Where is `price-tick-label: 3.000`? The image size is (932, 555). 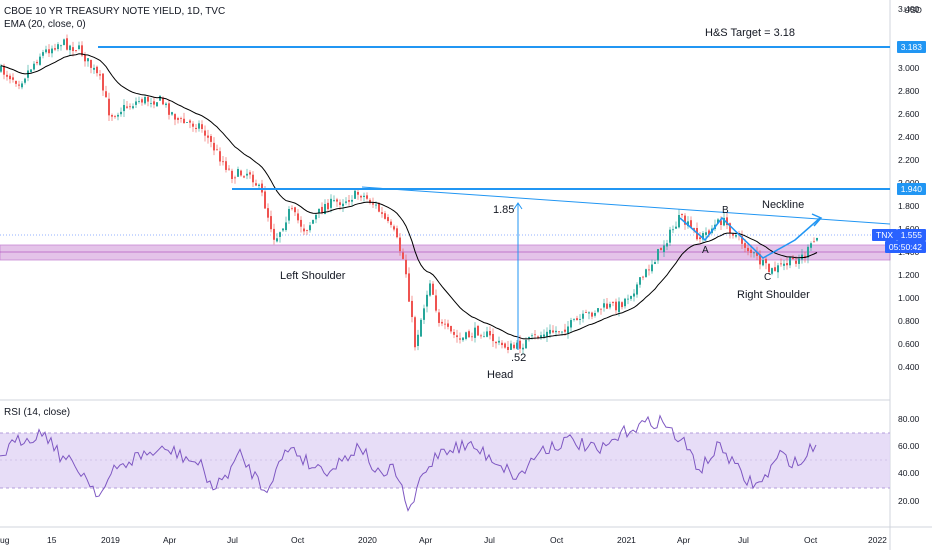
price-tick-label: 3.000 is located at coordinates (909, 68).